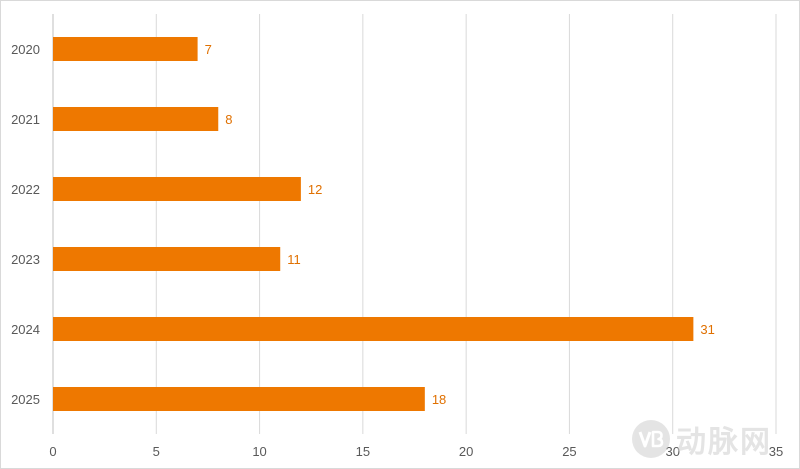  Describe the element at coordinates (52, 451) in the screenshot. I see `x-tick-label: 0` at that location.